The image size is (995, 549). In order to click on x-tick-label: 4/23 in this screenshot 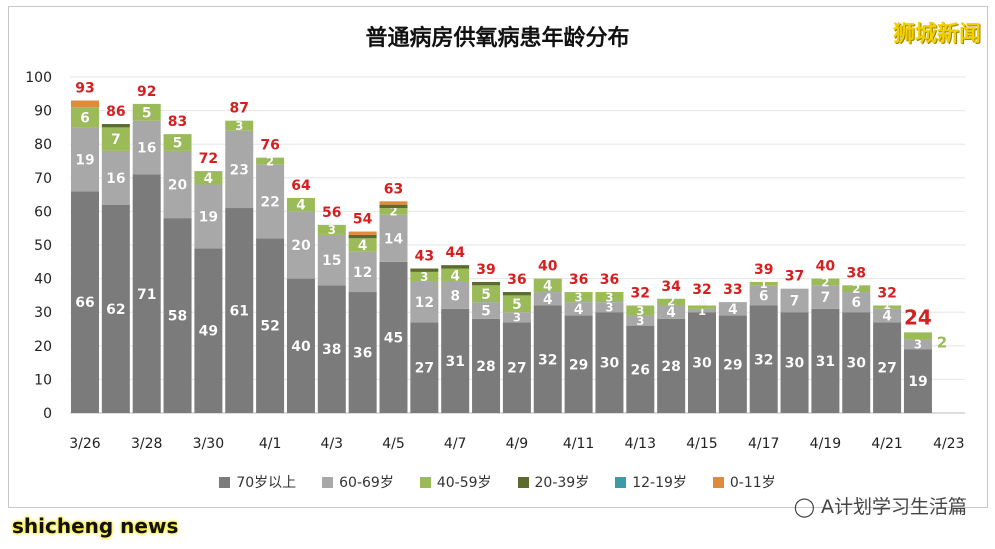, I will do `click(948, 444)`.